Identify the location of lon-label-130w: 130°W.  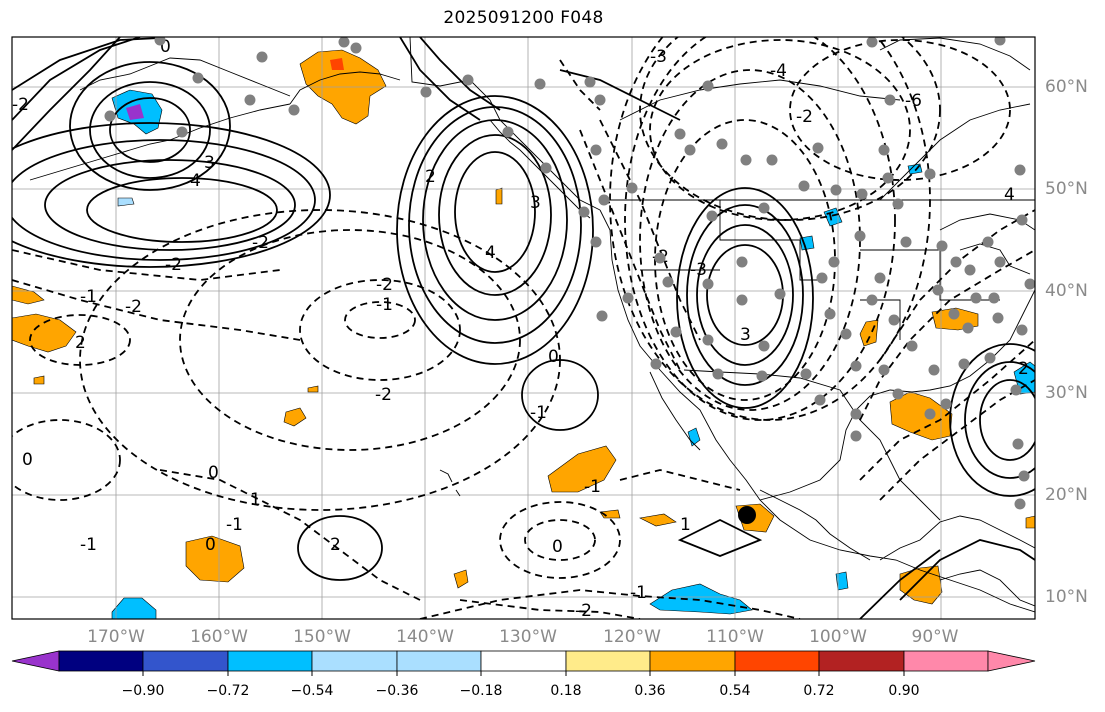
(528, 637).